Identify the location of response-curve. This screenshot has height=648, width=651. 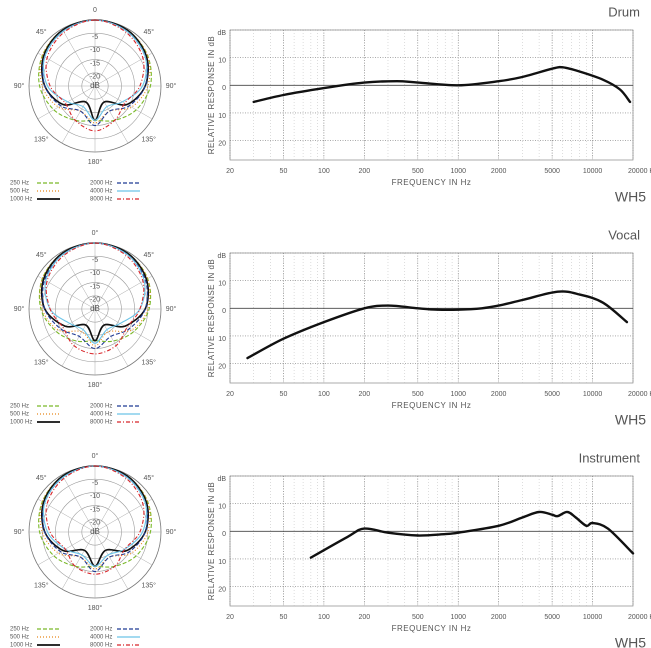
(442, 84).